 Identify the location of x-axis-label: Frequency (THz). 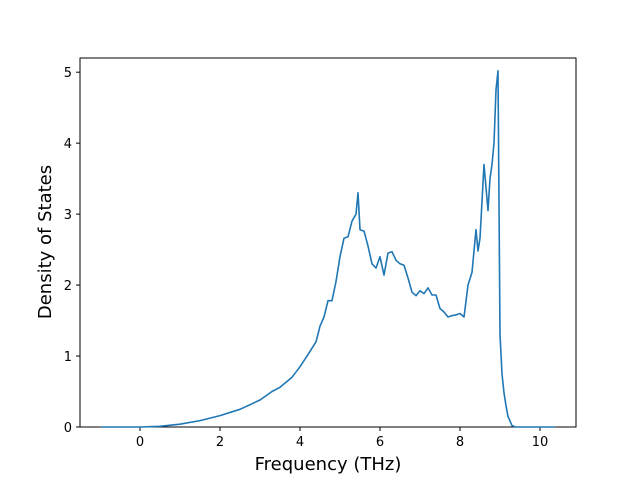
(328, 464).